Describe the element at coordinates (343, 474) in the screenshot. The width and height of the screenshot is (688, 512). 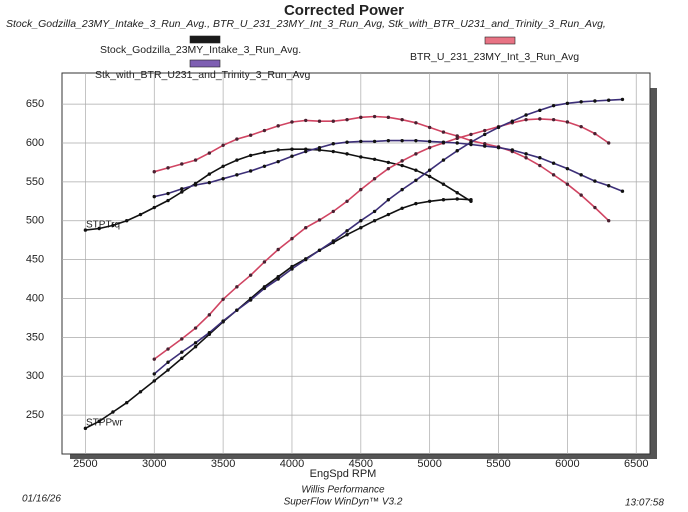
I see `x-axis-label: EngSpd RPM` at that location.